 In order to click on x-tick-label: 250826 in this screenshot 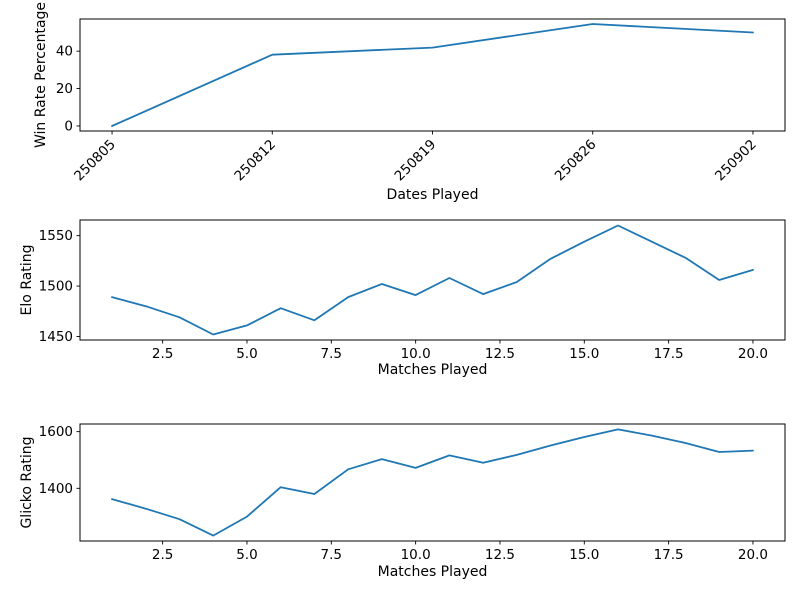, I will do `click(576, 161)`.